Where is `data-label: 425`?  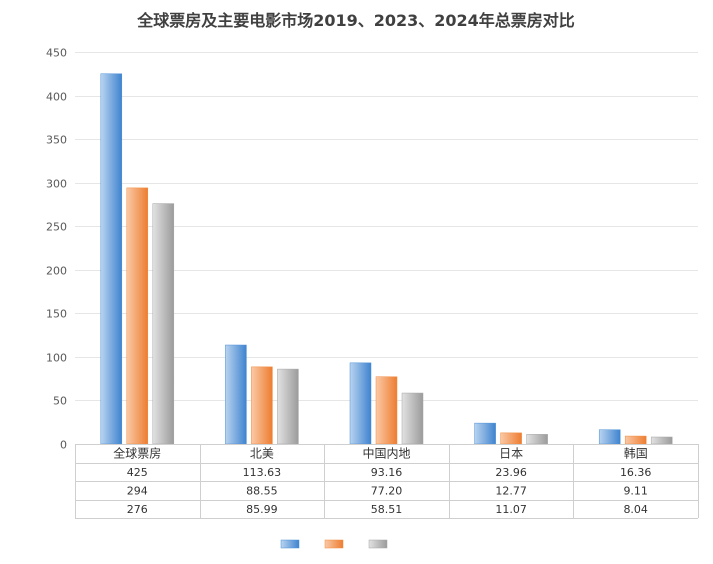 data-label: 425 is located at coordinates (137, 472).